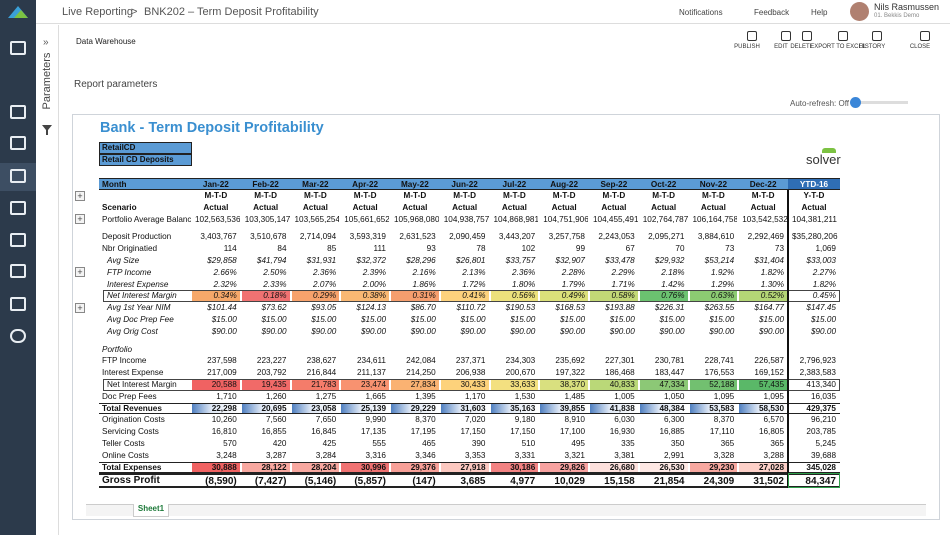 This screenshot has height=535, width=950. I want to click on avatar, so click(859, 11).